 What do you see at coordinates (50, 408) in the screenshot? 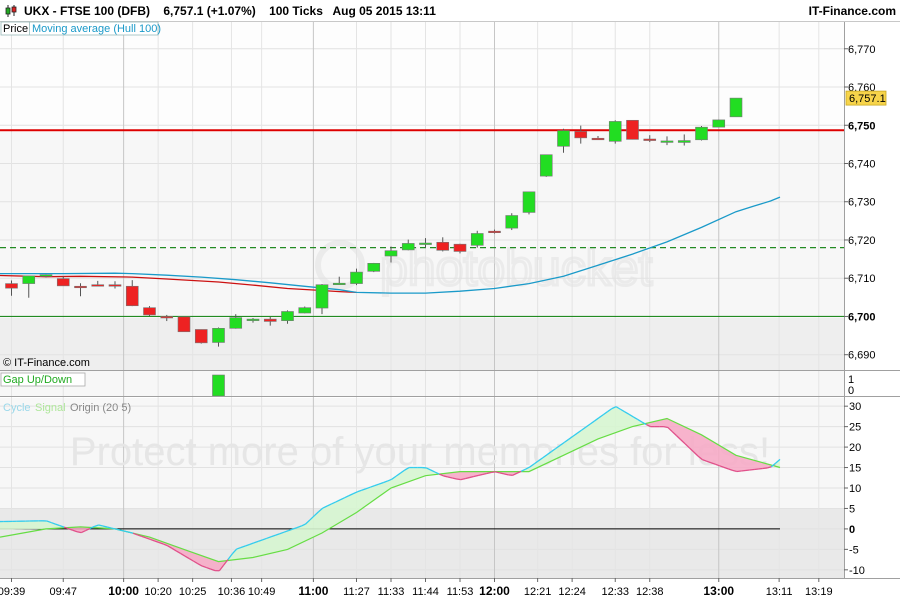
I see `cycle-legend-signal: Signal` at bounding box center [50, 408].